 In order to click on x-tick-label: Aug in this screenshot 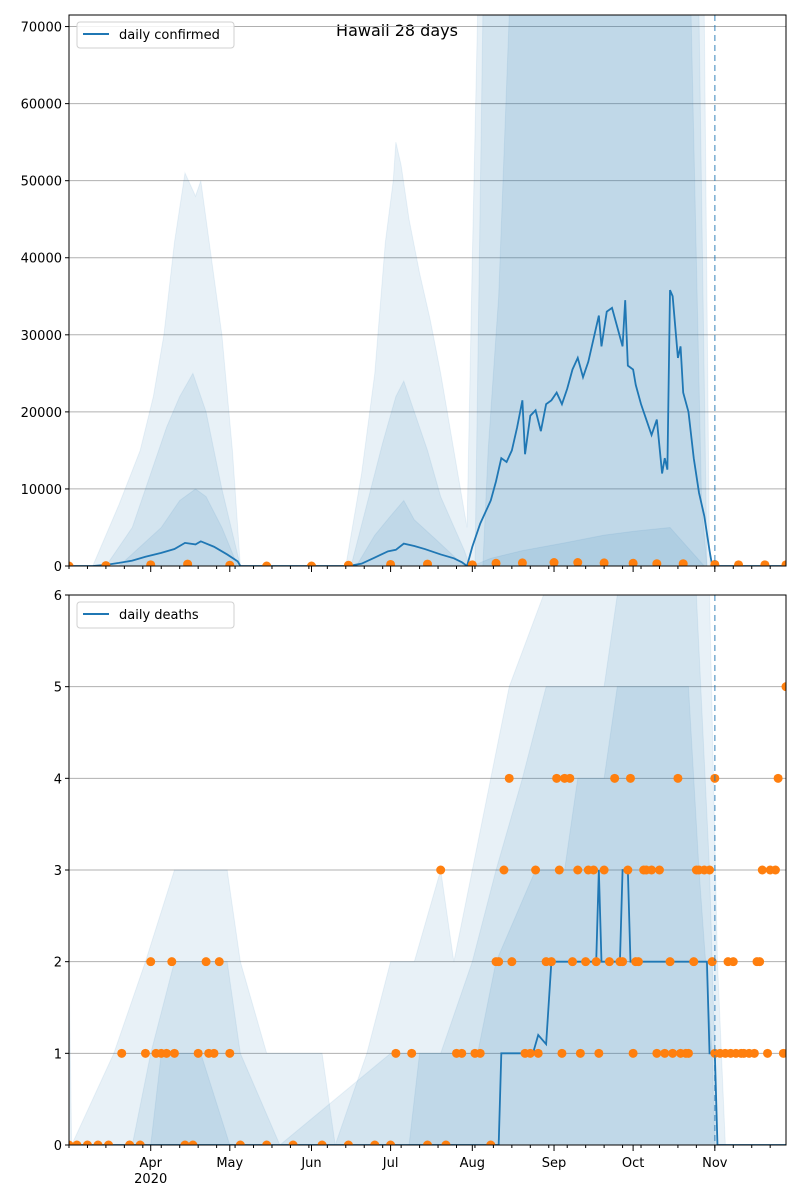, I will do `click(472, 1163)`.